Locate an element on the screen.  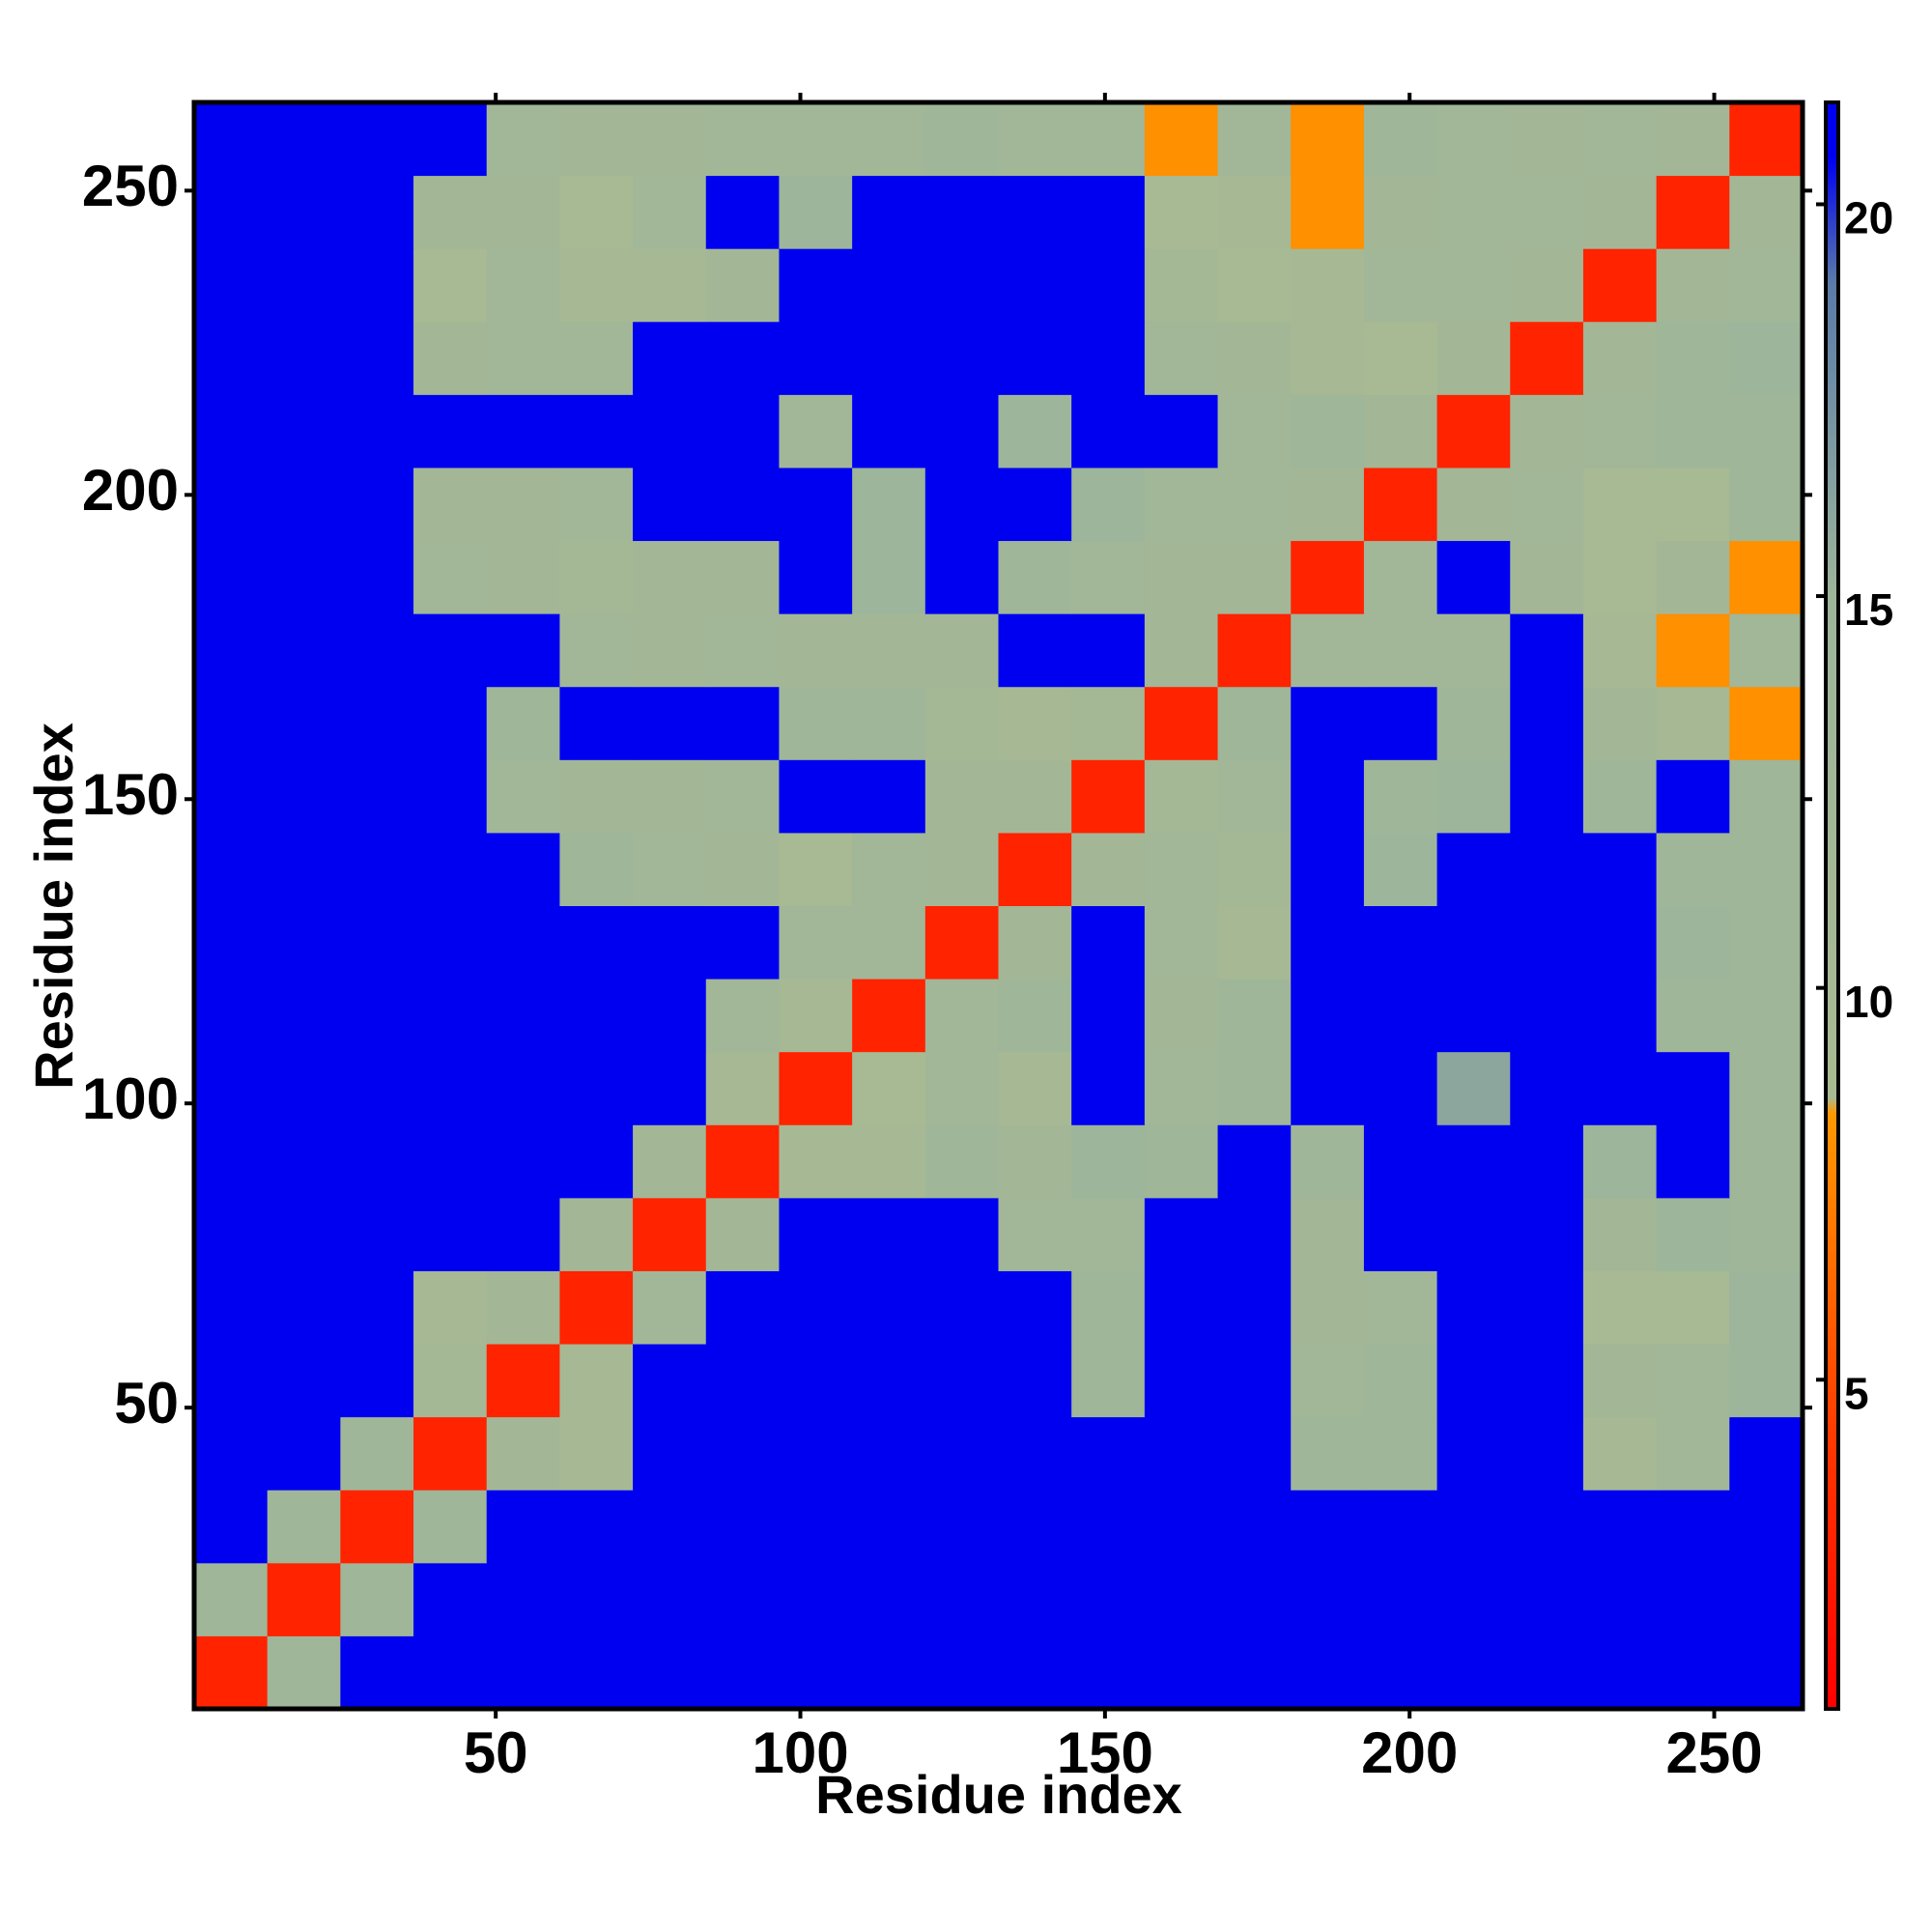
x-tick-label: 100 is located at coordinates (800, 1752).